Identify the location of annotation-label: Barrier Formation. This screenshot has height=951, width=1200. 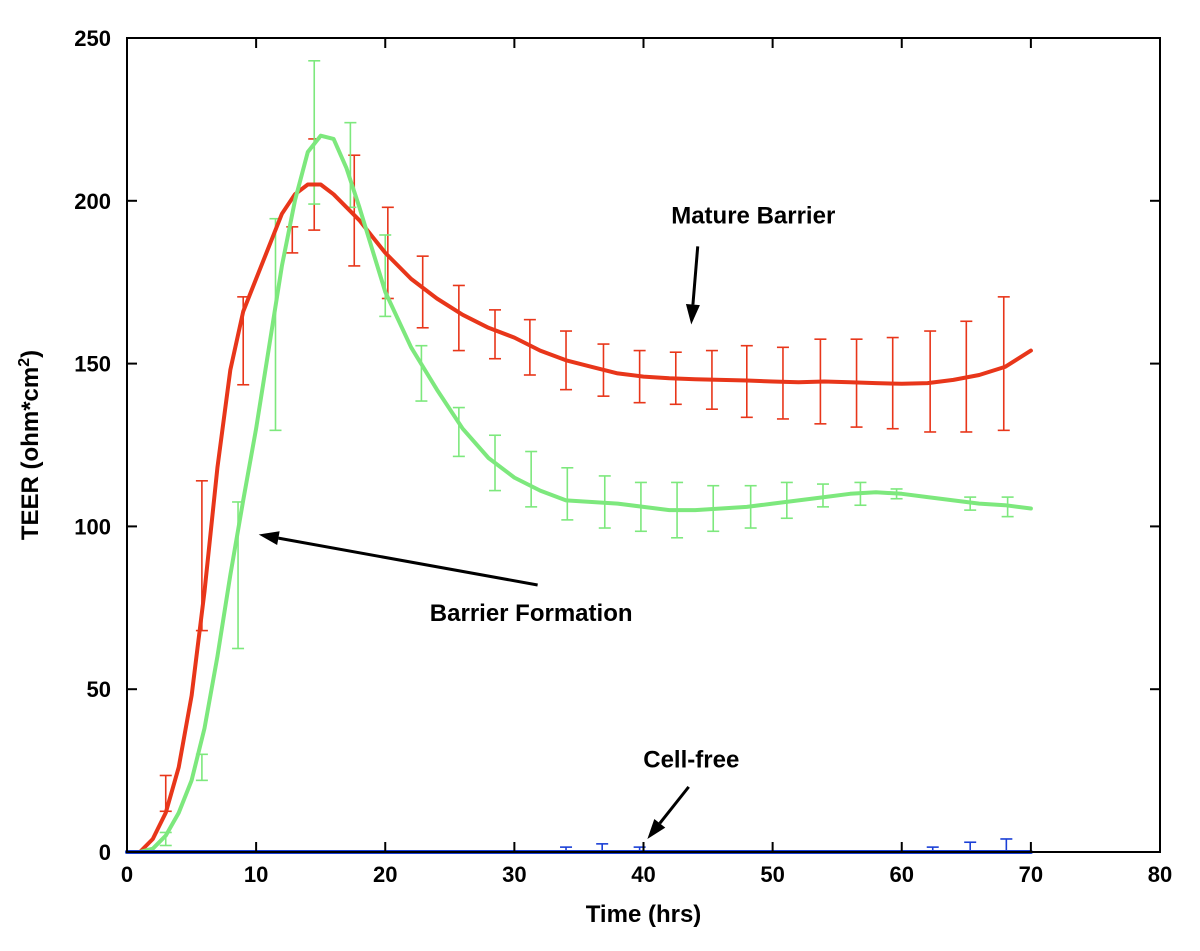
(531, 613).